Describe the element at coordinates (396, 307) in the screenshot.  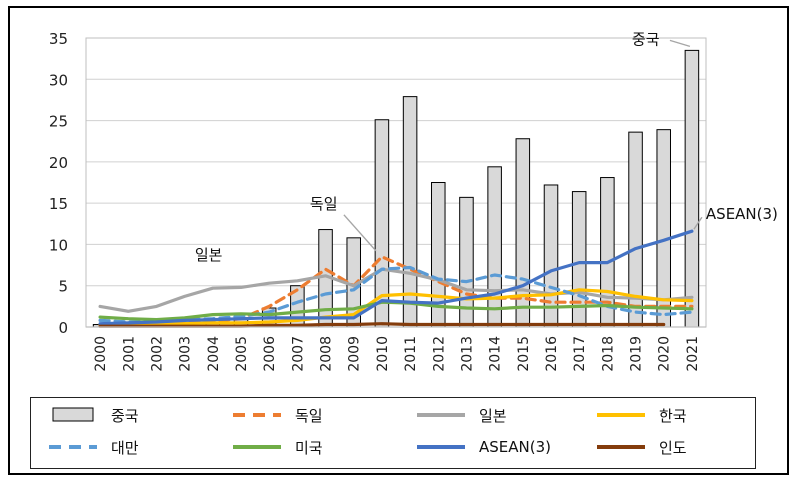
I see `line-series-한국` at that location.